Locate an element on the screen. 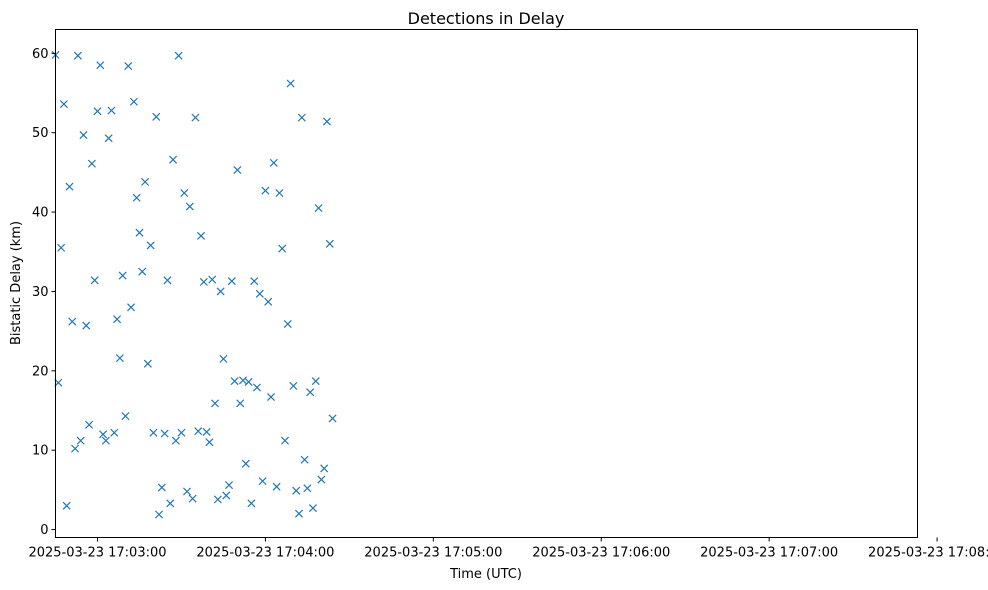  x-tick-label: 2025-03-23 17:06:00 is located at coordinates (601, 553).